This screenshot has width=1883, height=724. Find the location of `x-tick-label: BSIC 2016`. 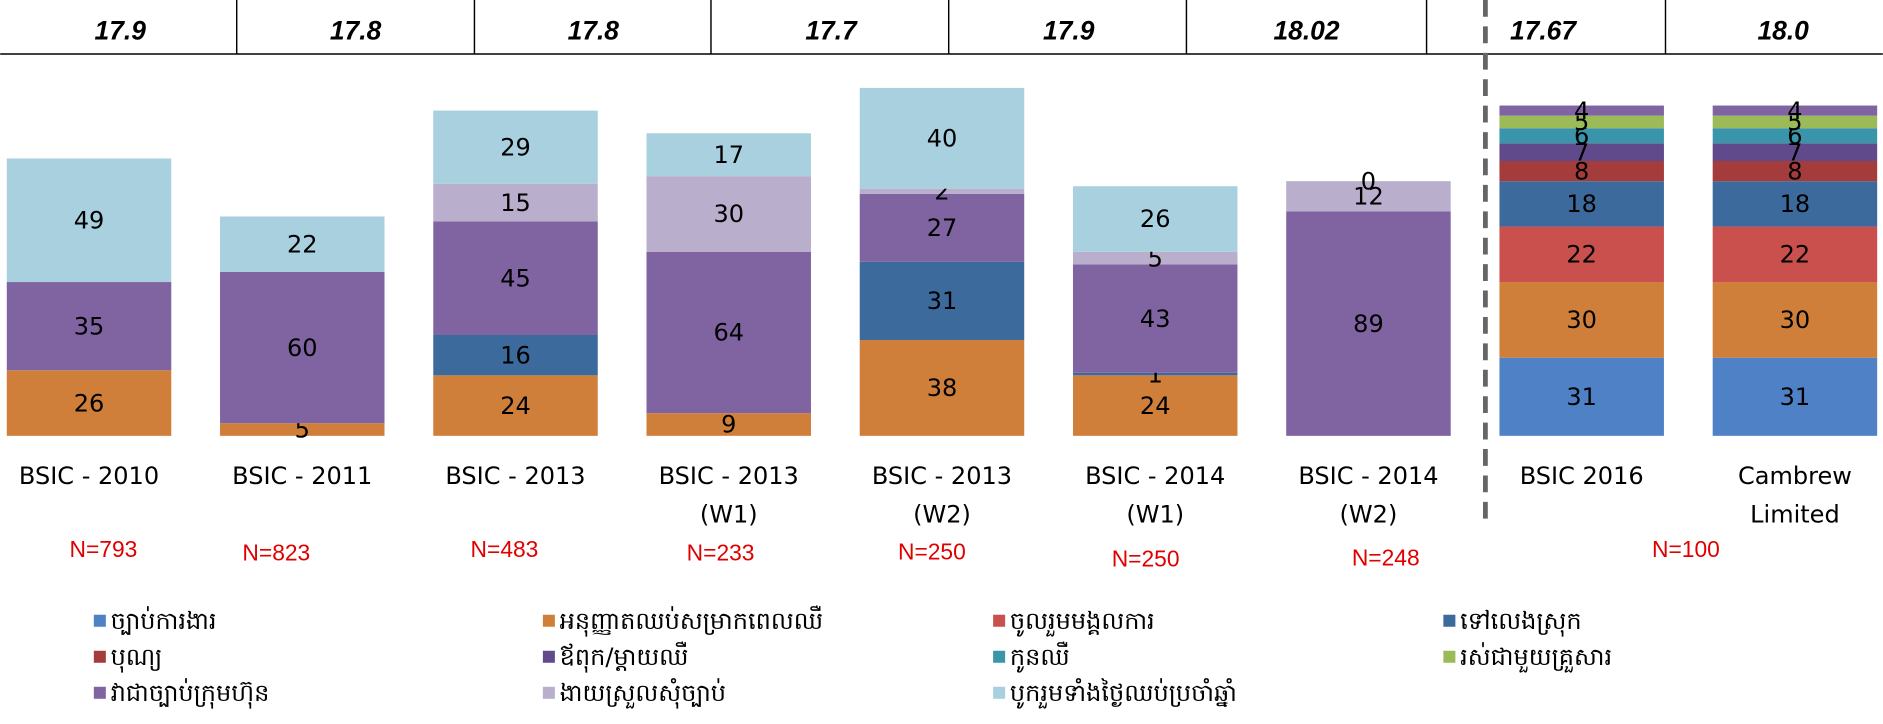

x-tick-label: BSIC 2016 is located at coordinates (1581, 475).